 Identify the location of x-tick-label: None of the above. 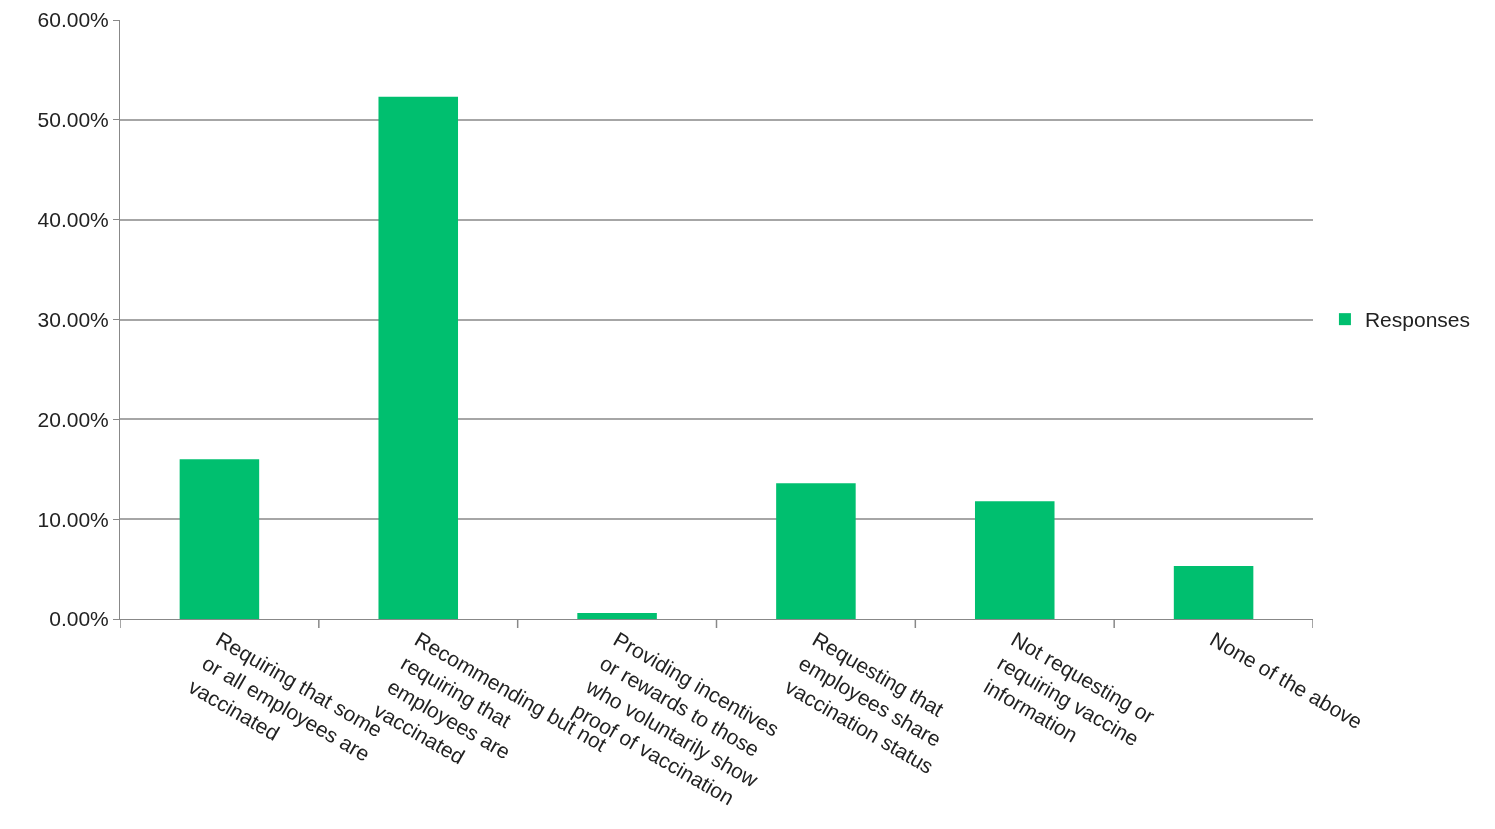
(1286, 680).